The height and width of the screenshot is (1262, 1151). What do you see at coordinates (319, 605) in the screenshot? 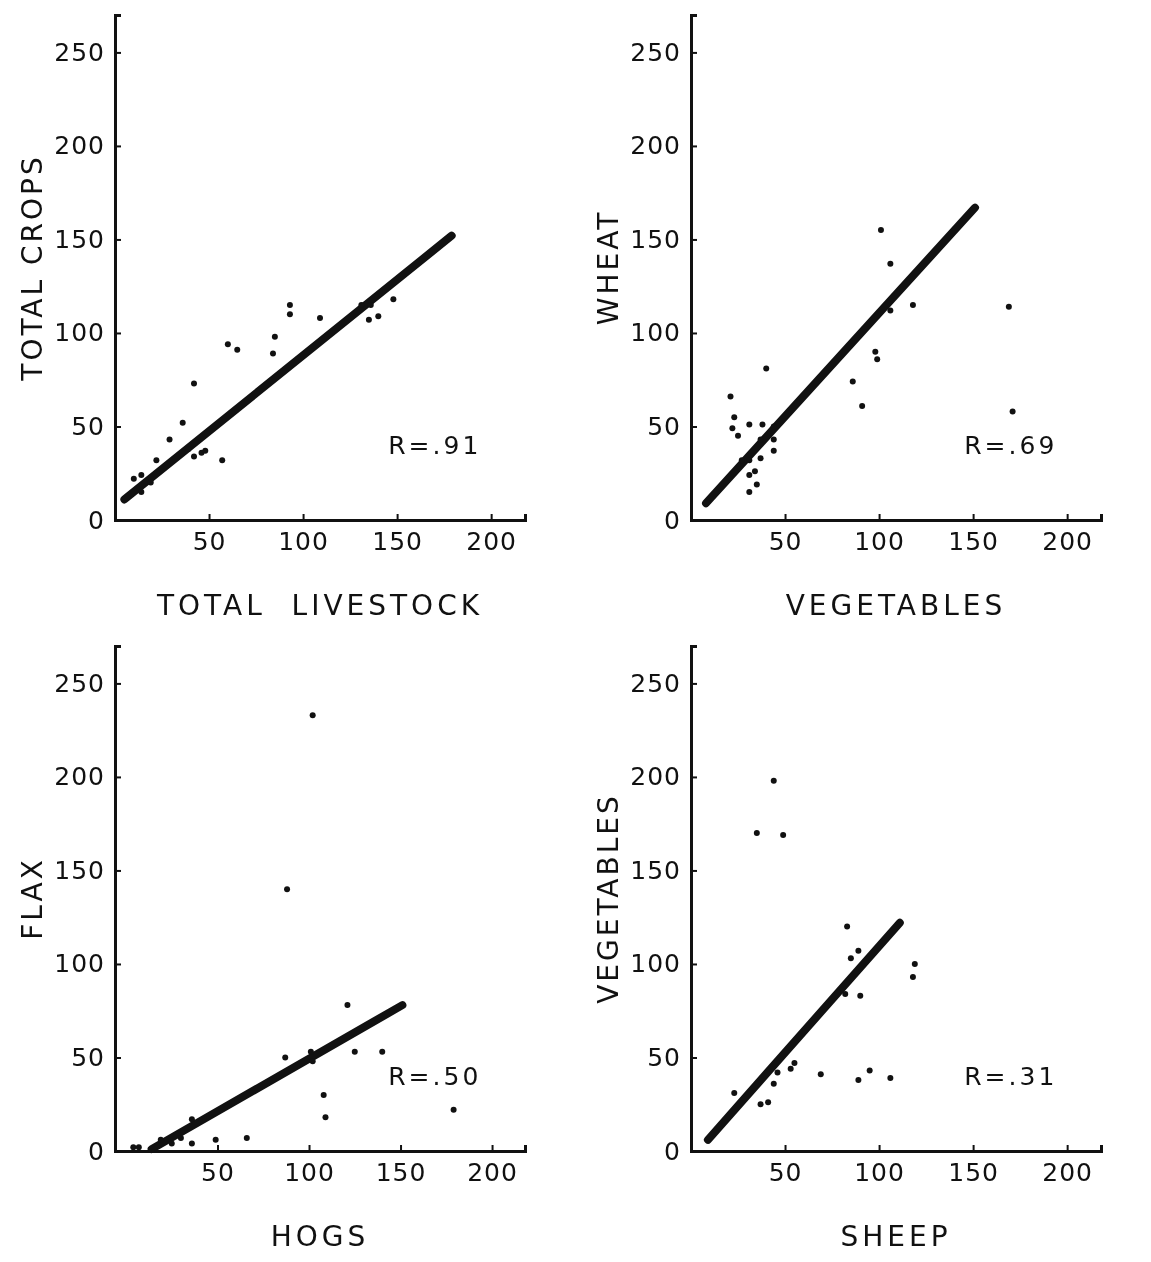
I see `x-axis-title: TOTAL LIVESTOCK` at bounding box center [319, 605].